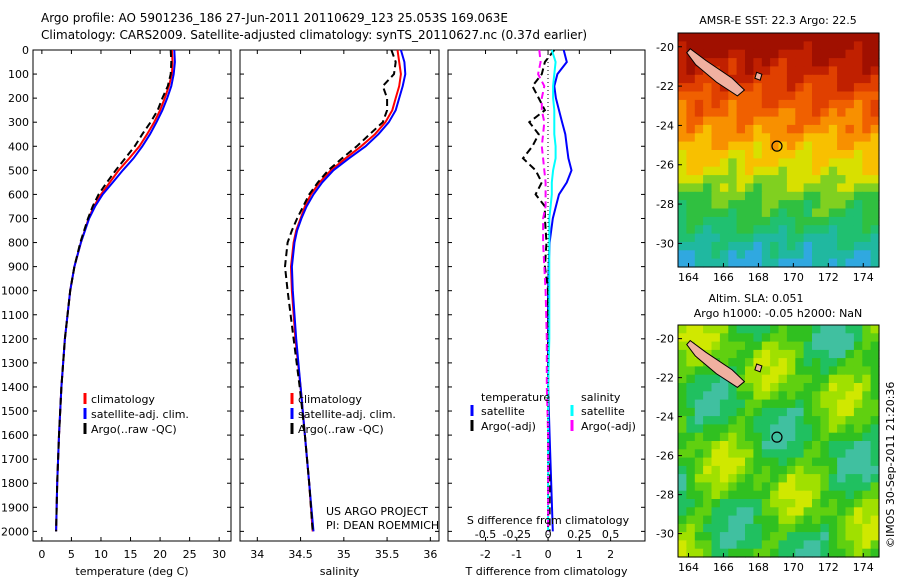 Image resolution: width=900 pixels, height=580 pixels. I want to click on y-tick-label: 1200, so click(15, 339).